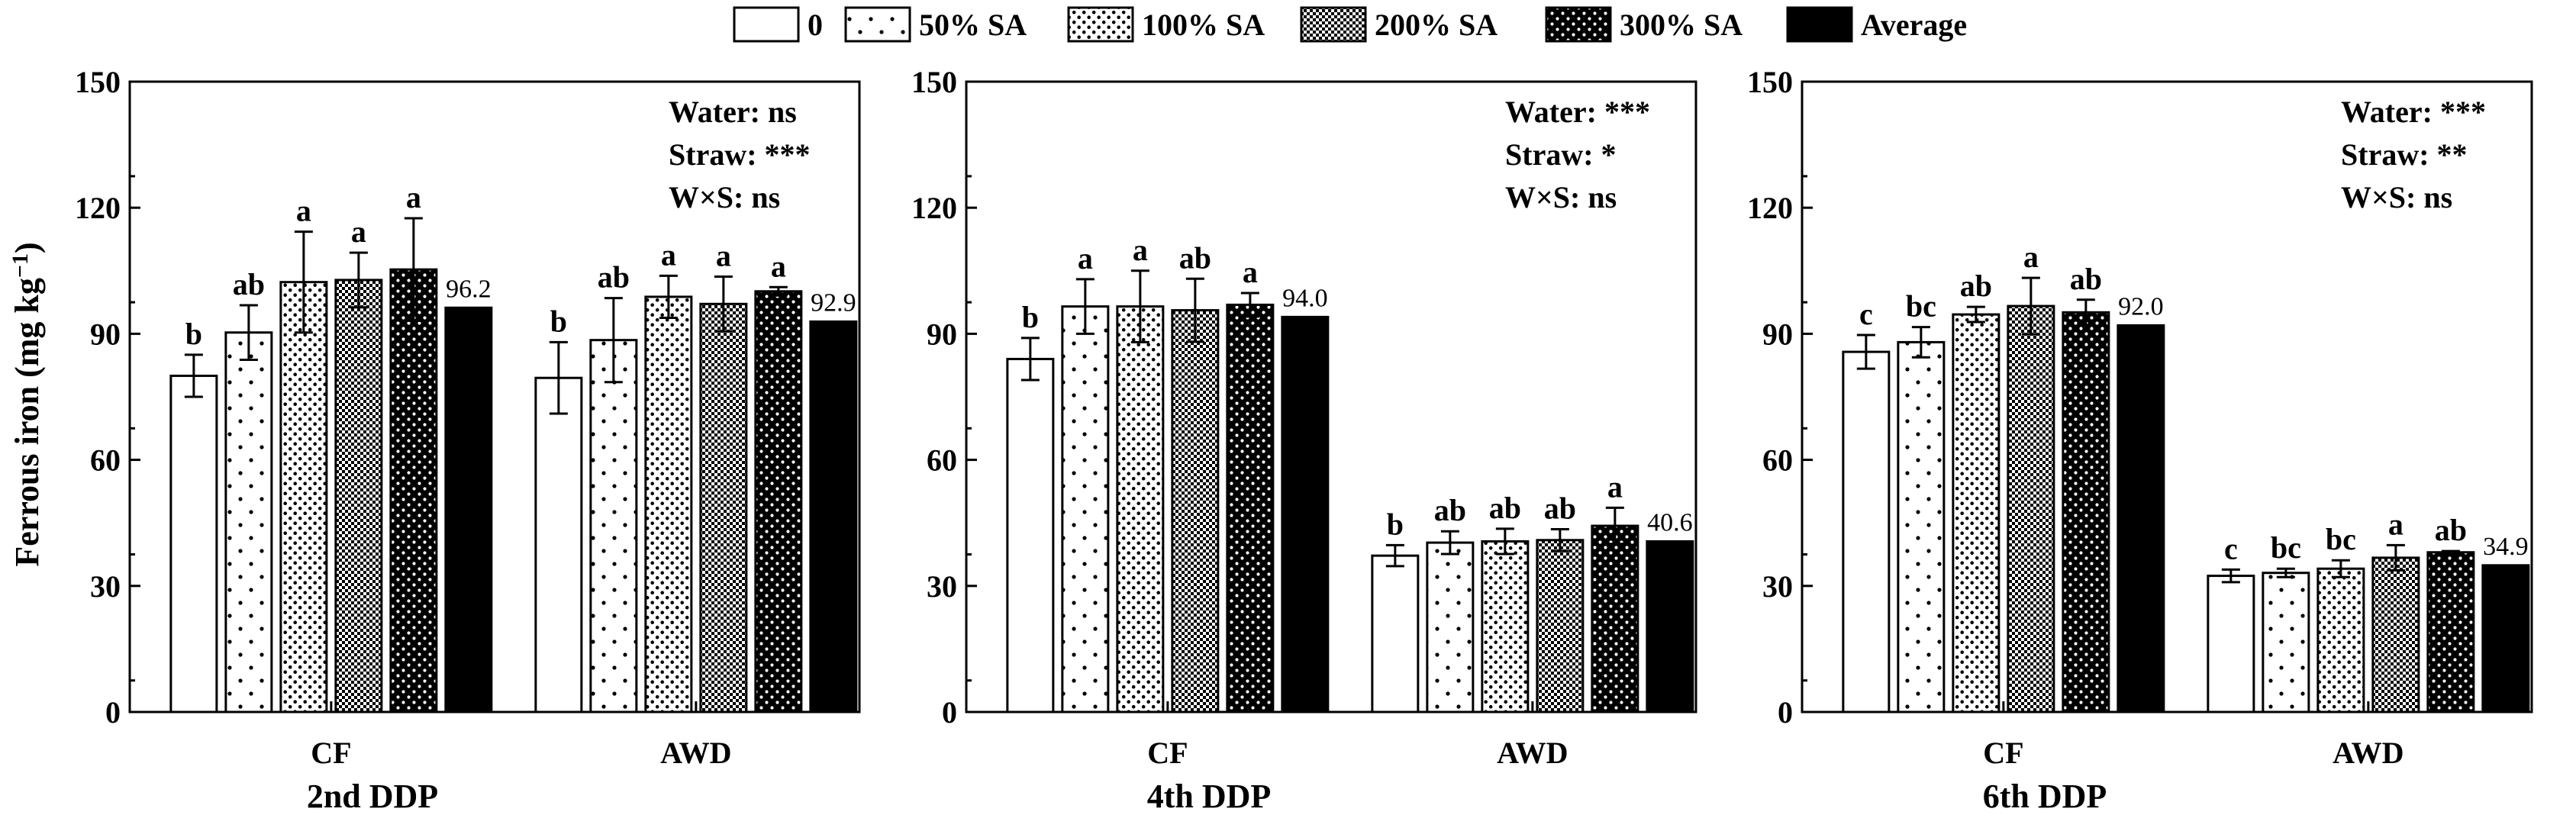 This screenshot has width=2576, height=815. Describe the element at coordinates (2141, 306) in the screenshot. I see `average-label: 92.0` at that location.